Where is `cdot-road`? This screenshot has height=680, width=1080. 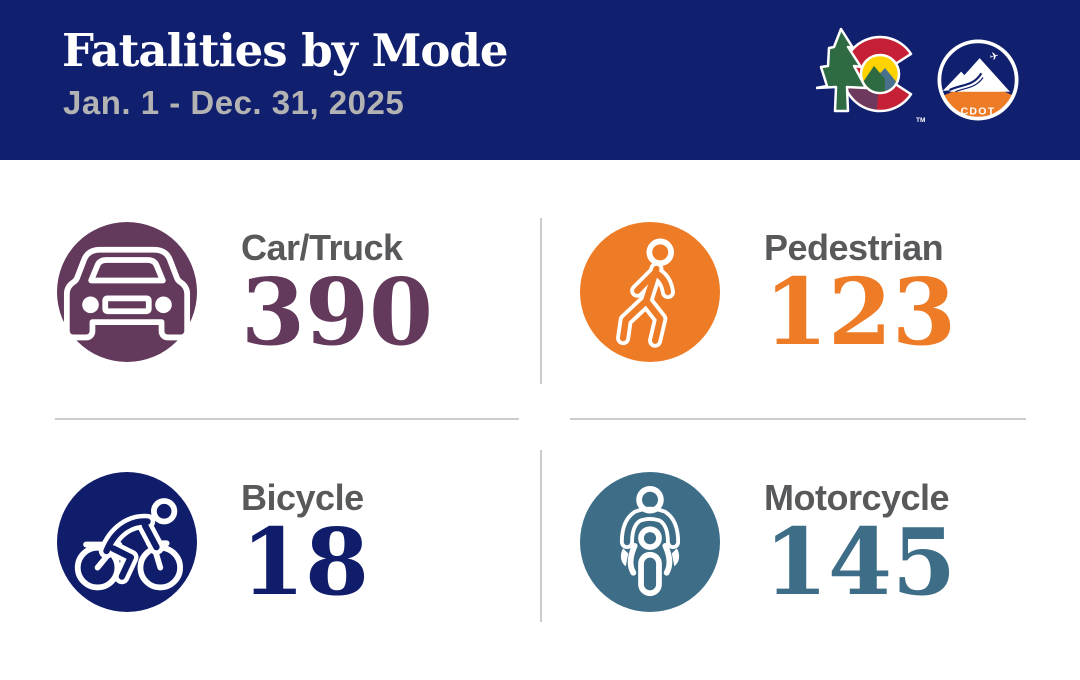
cdot-road is located at coordinates (965, 82).